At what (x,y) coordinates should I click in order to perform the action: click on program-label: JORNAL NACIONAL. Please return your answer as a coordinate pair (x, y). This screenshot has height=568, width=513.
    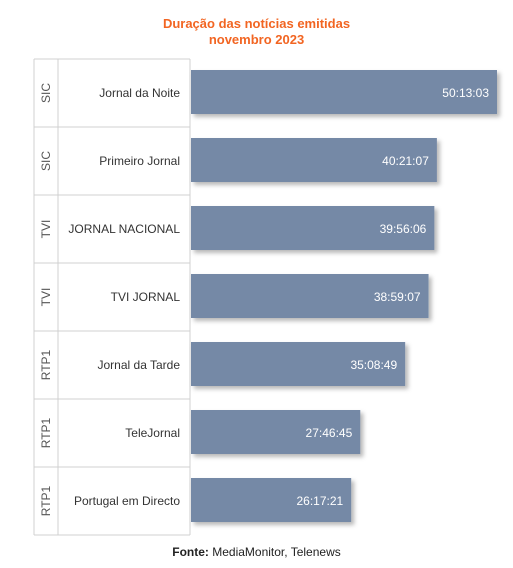
    Looking at the image, I should click on (124, 229).